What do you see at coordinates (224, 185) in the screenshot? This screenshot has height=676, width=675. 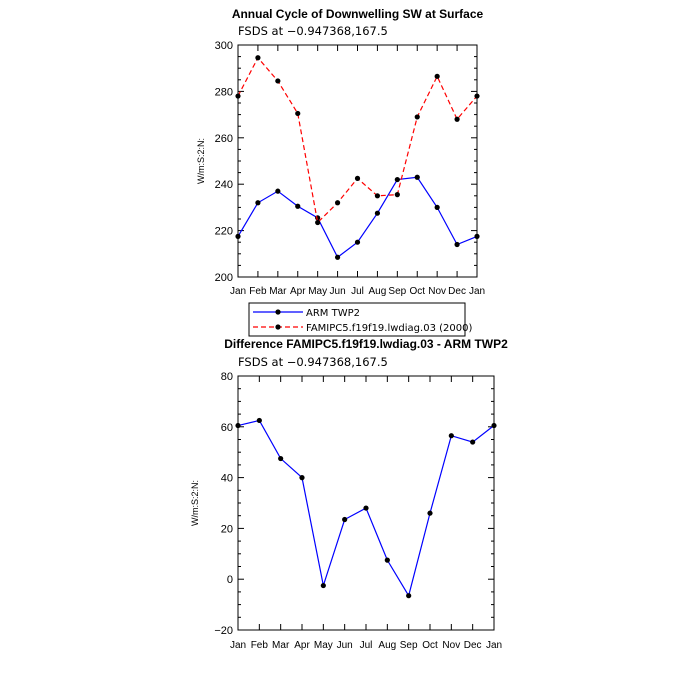 I see `chart1-ytick-label: 240` at bounding box center [224, 185].